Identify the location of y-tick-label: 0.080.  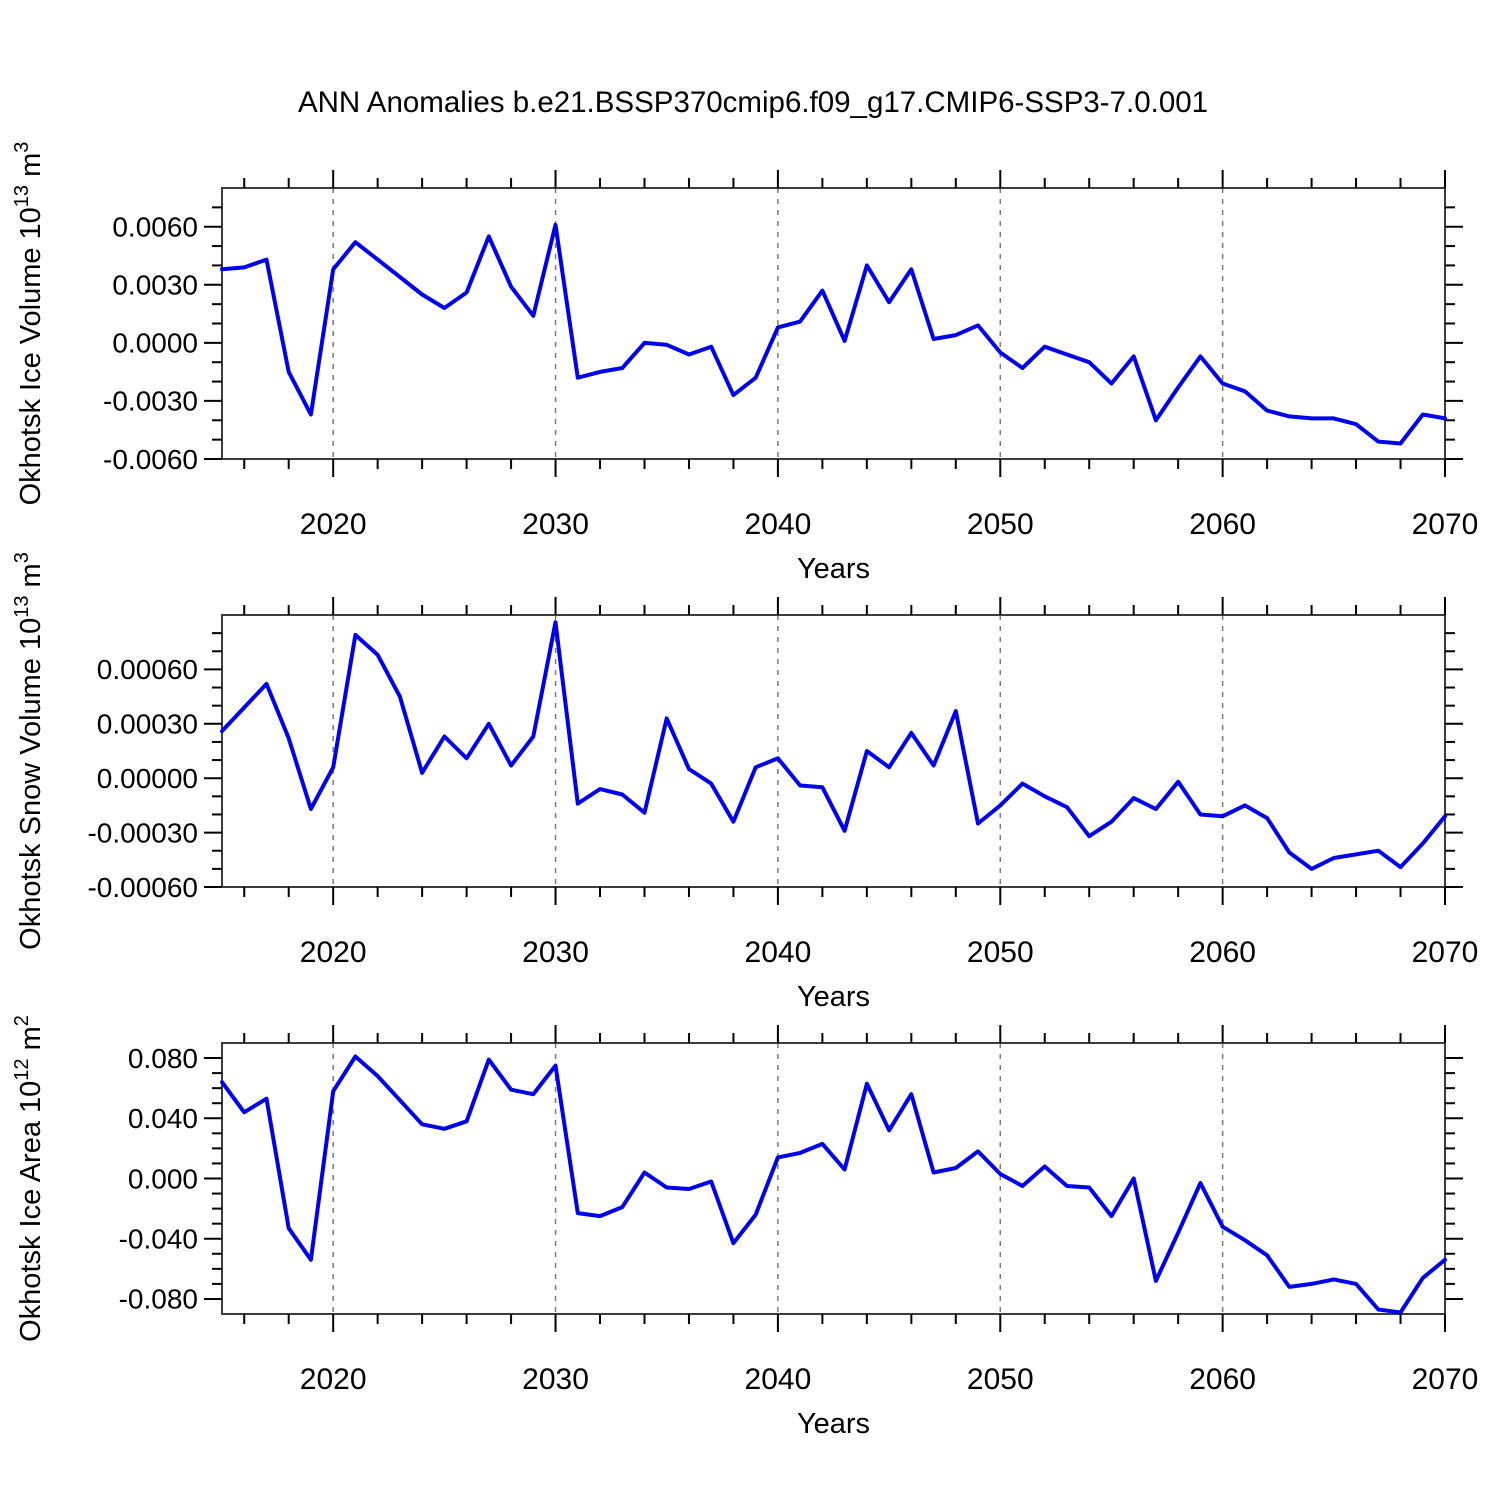
(163, 1058).